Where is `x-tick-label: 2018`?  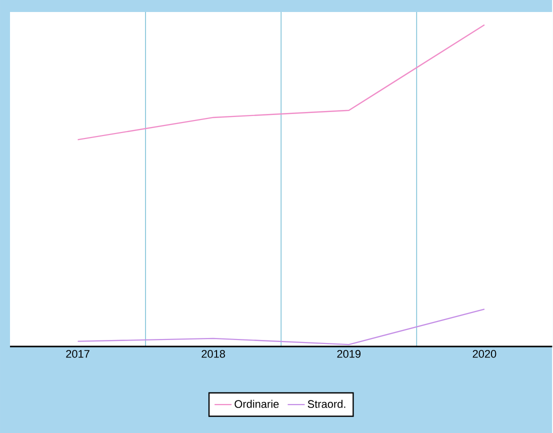
x-tick-label: 2018 is located at coordinates (214, 354).